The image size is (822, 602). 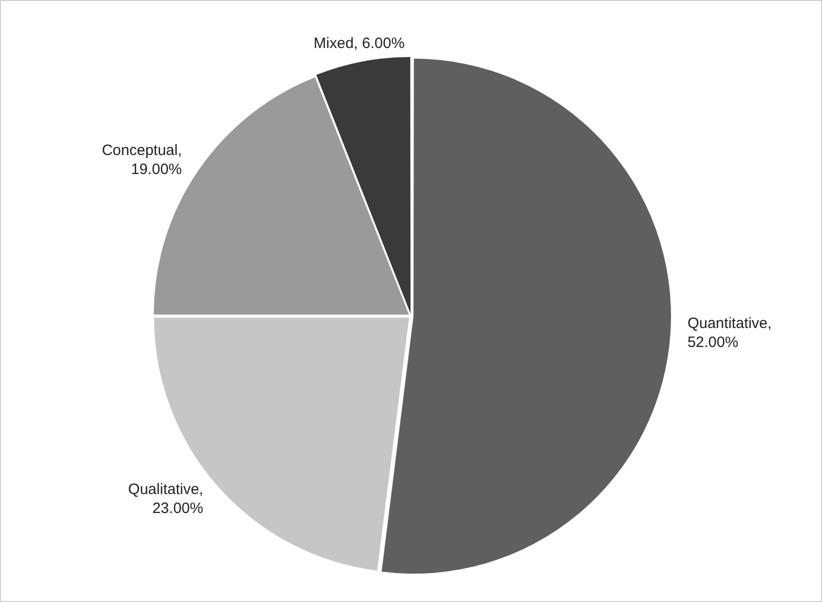 What do you see at coordinates (166, 498) in the screenshot?
I see `slice-label: Qualitative, 23.00%` at bounding box center [166, 498].